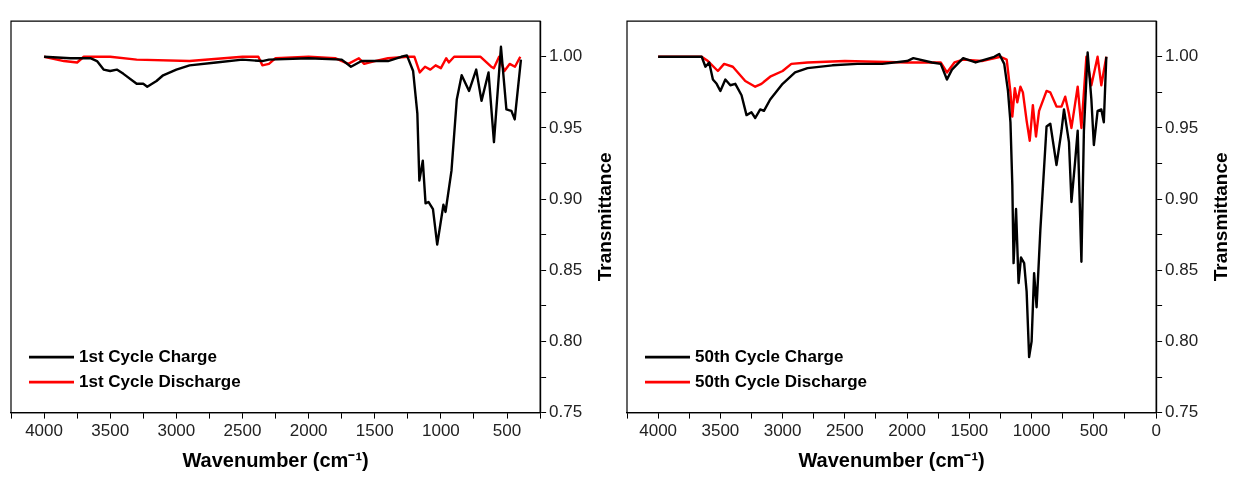 The image size is (1244, 485). I want to click on x-tick-label: 0, so click(1156, 431).